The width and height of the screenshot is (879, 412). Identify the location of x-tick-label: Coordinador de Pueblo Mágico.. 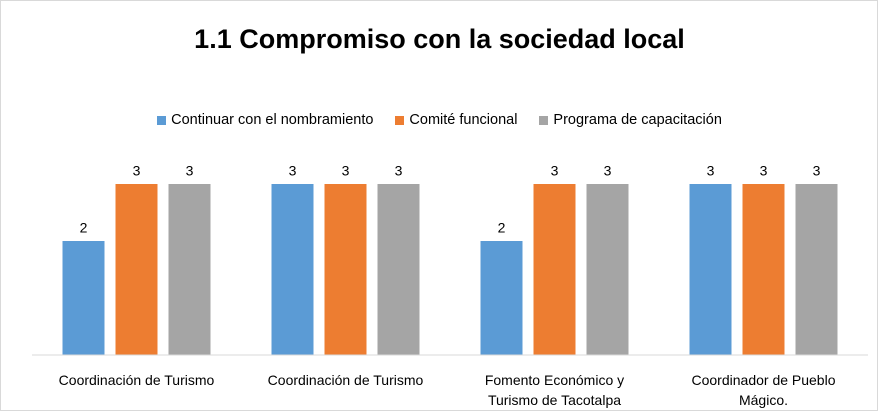
(763, 390).